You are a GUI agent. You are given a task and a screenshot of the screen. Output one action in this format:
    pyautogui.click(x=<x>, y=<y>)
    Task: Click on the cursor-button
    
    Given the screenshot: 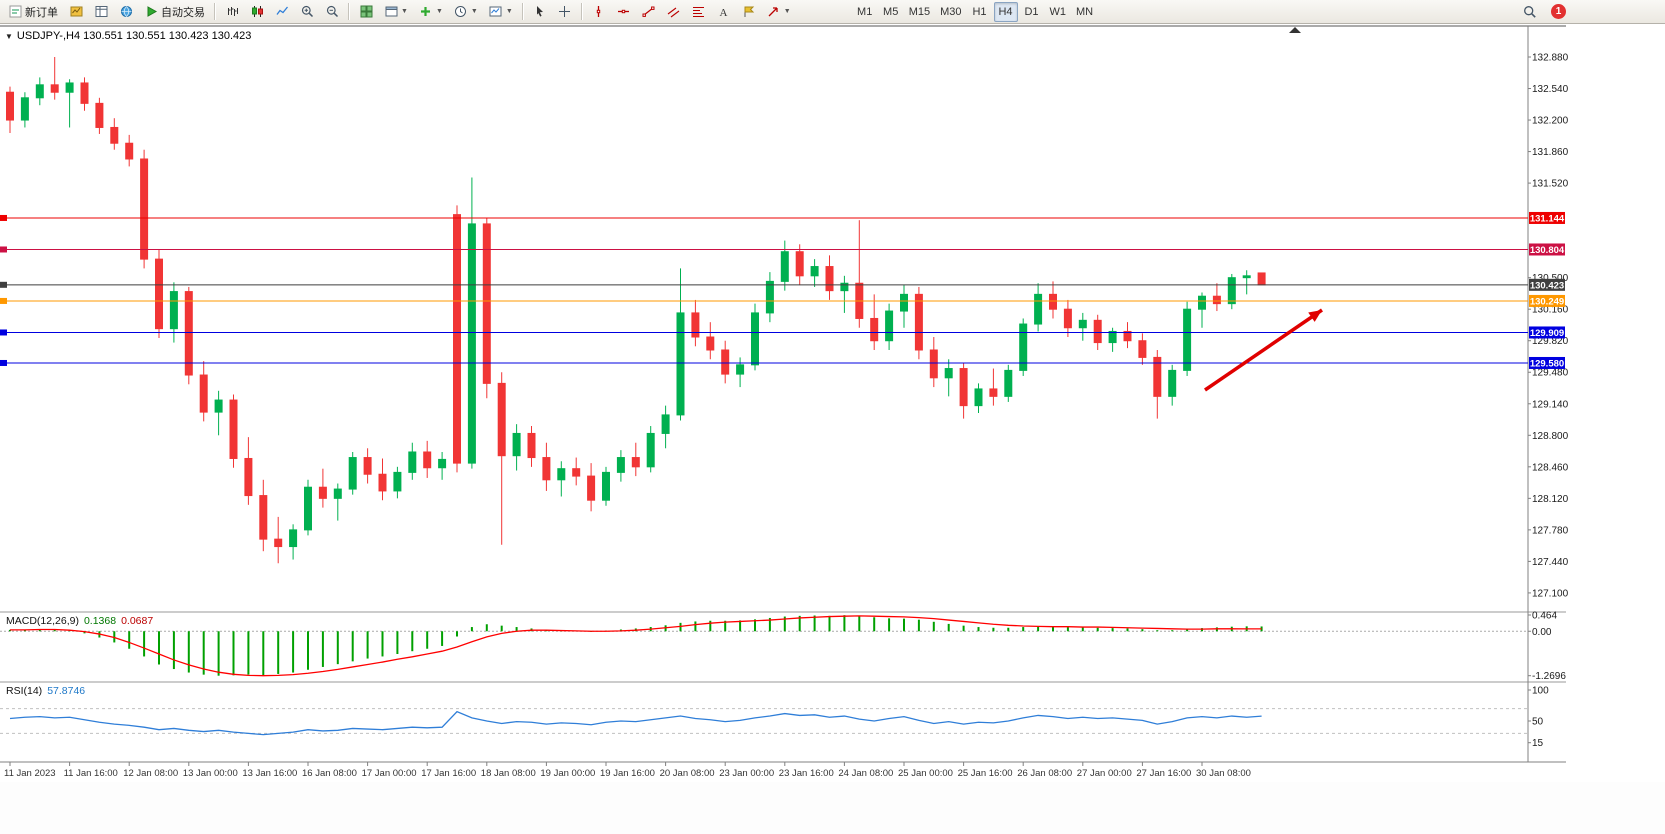 What is the action you would take?
    pyautogui.click(x=540, y=12)
    